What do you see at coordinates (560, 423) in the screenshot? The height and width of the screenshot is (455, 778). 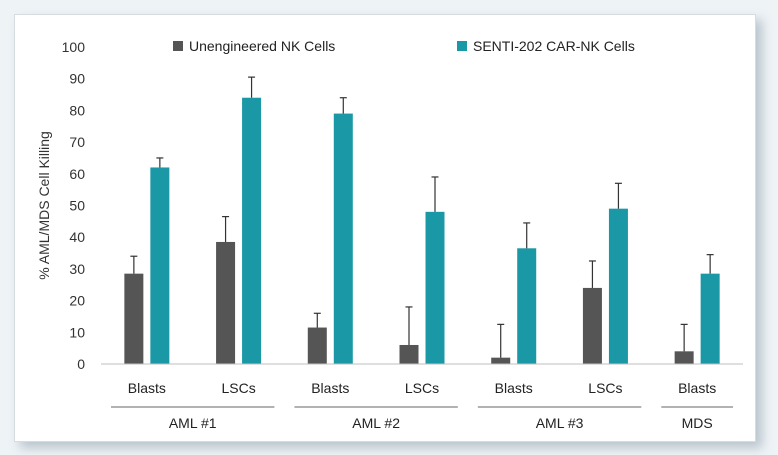 I see `group-label: AML #3` at bounding box center [560, 423].